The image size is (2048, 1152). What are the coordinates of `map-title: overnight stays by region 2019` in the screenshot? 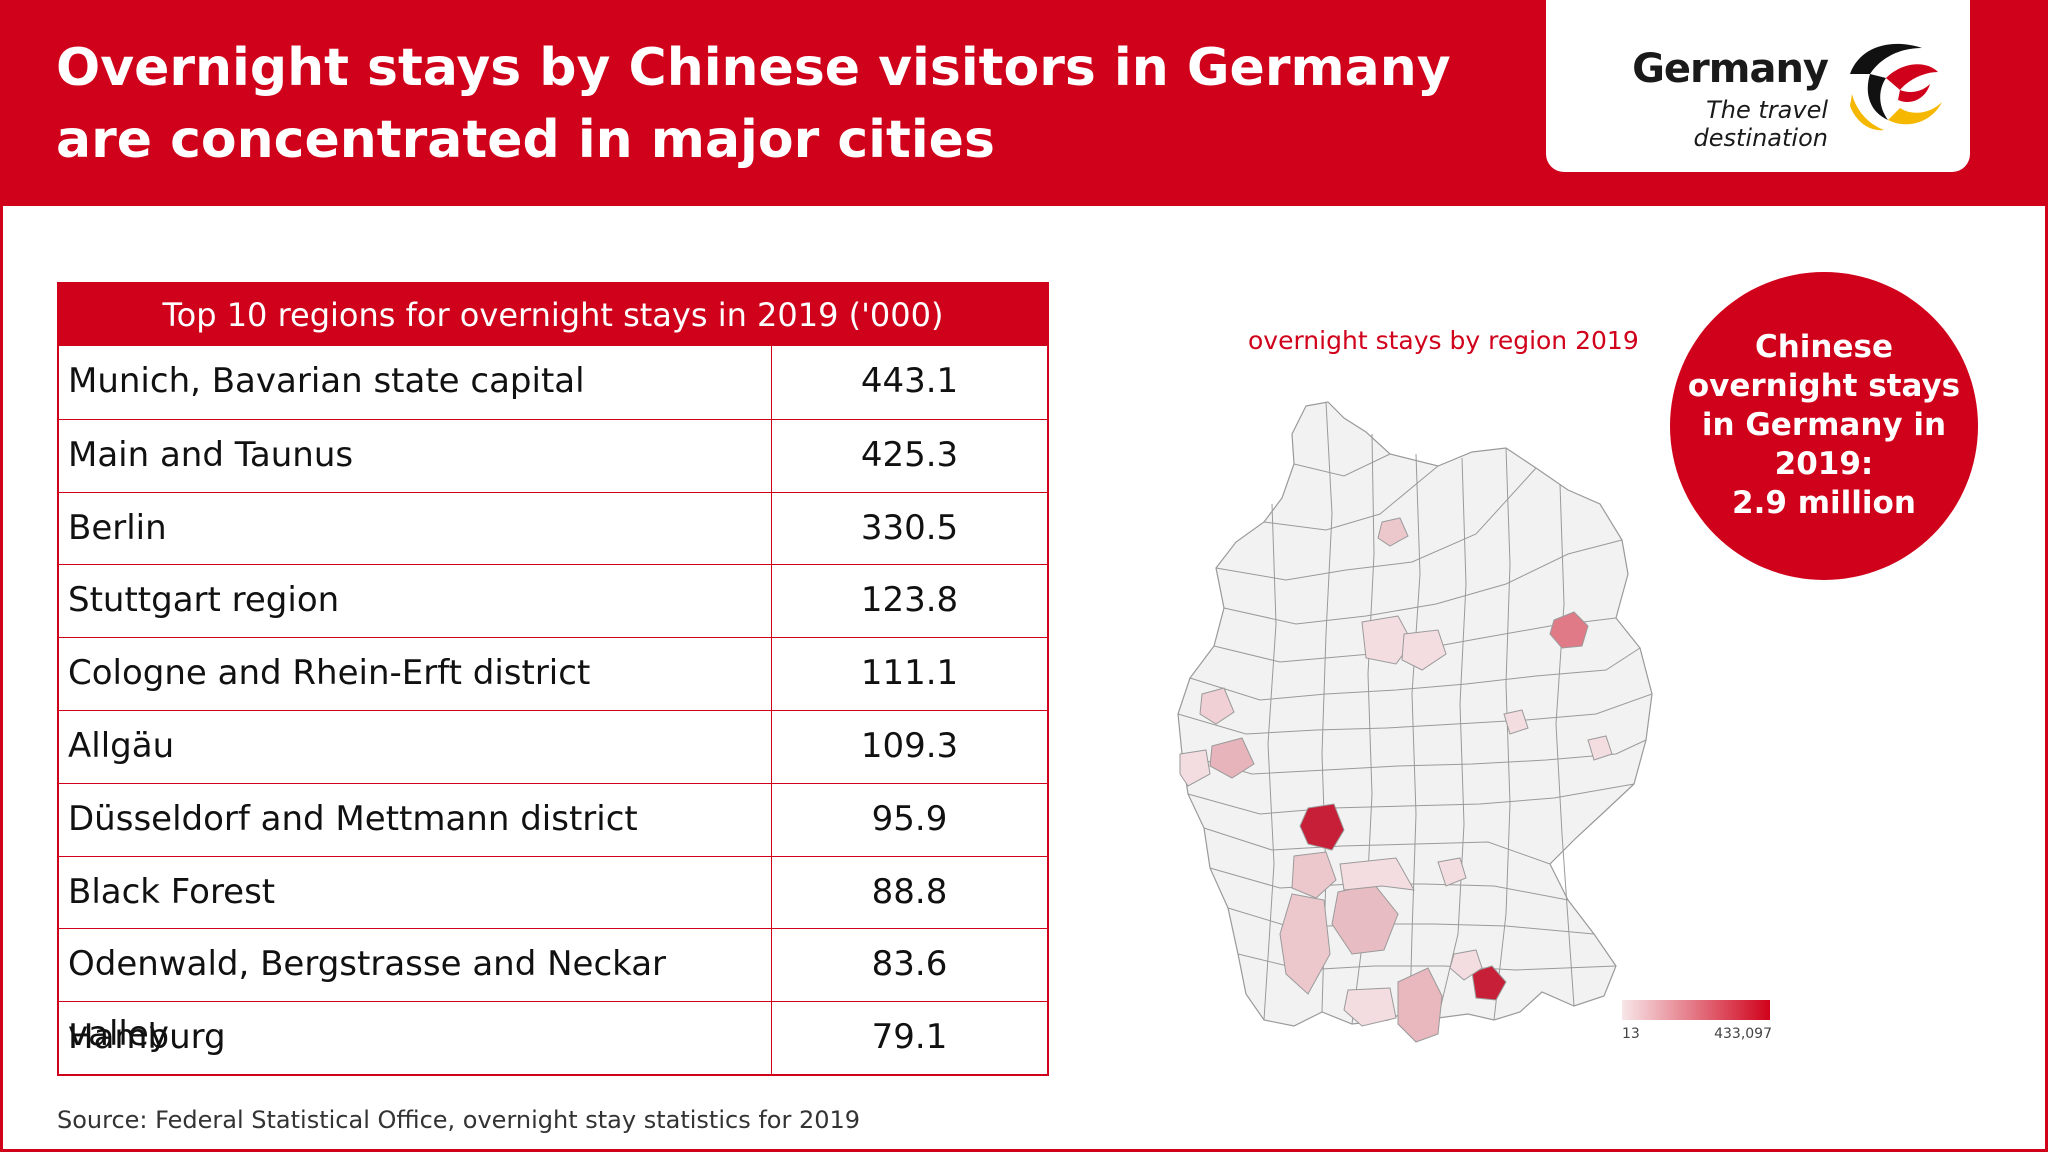 It's located at (1443, 340).